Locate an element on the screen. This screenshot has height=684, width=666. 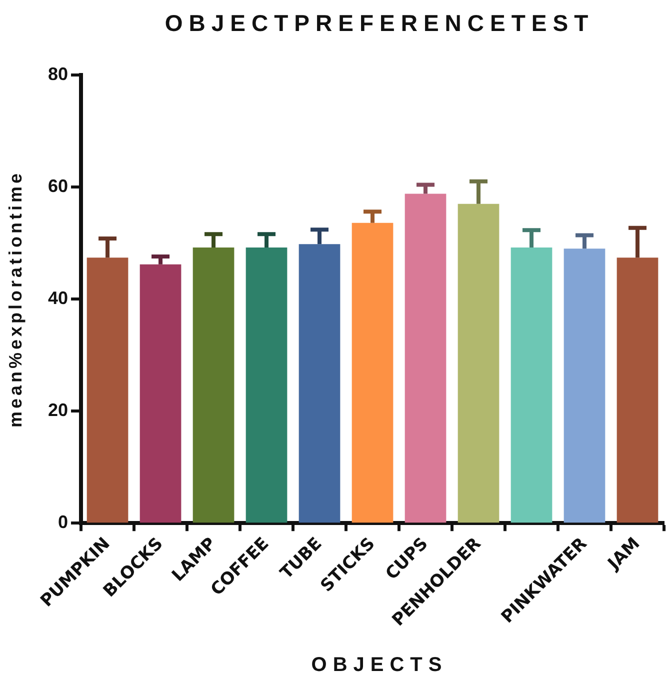
chart-title: OBJECTPREFERENCETEST is located at coordinates (380, 23).